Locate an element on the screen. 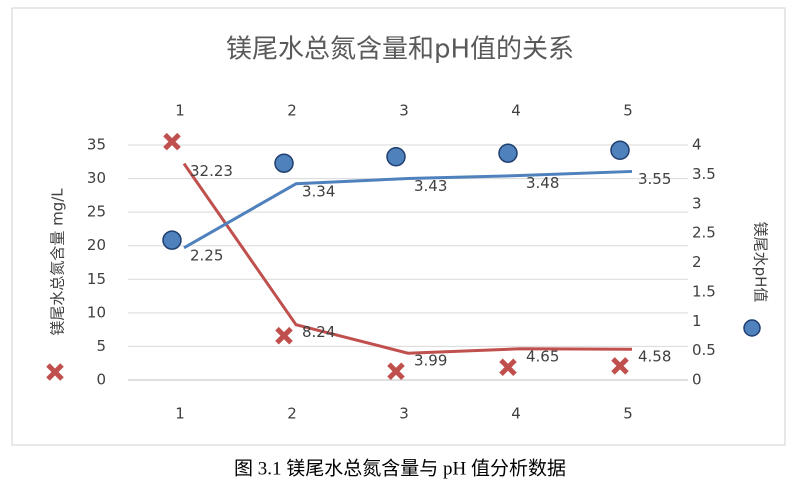 This screenshot has height=490, width=800. caption: 图 3.1 镁尾水总氮含量与 pH 值分析数据 is located at coordinates (400, 468).